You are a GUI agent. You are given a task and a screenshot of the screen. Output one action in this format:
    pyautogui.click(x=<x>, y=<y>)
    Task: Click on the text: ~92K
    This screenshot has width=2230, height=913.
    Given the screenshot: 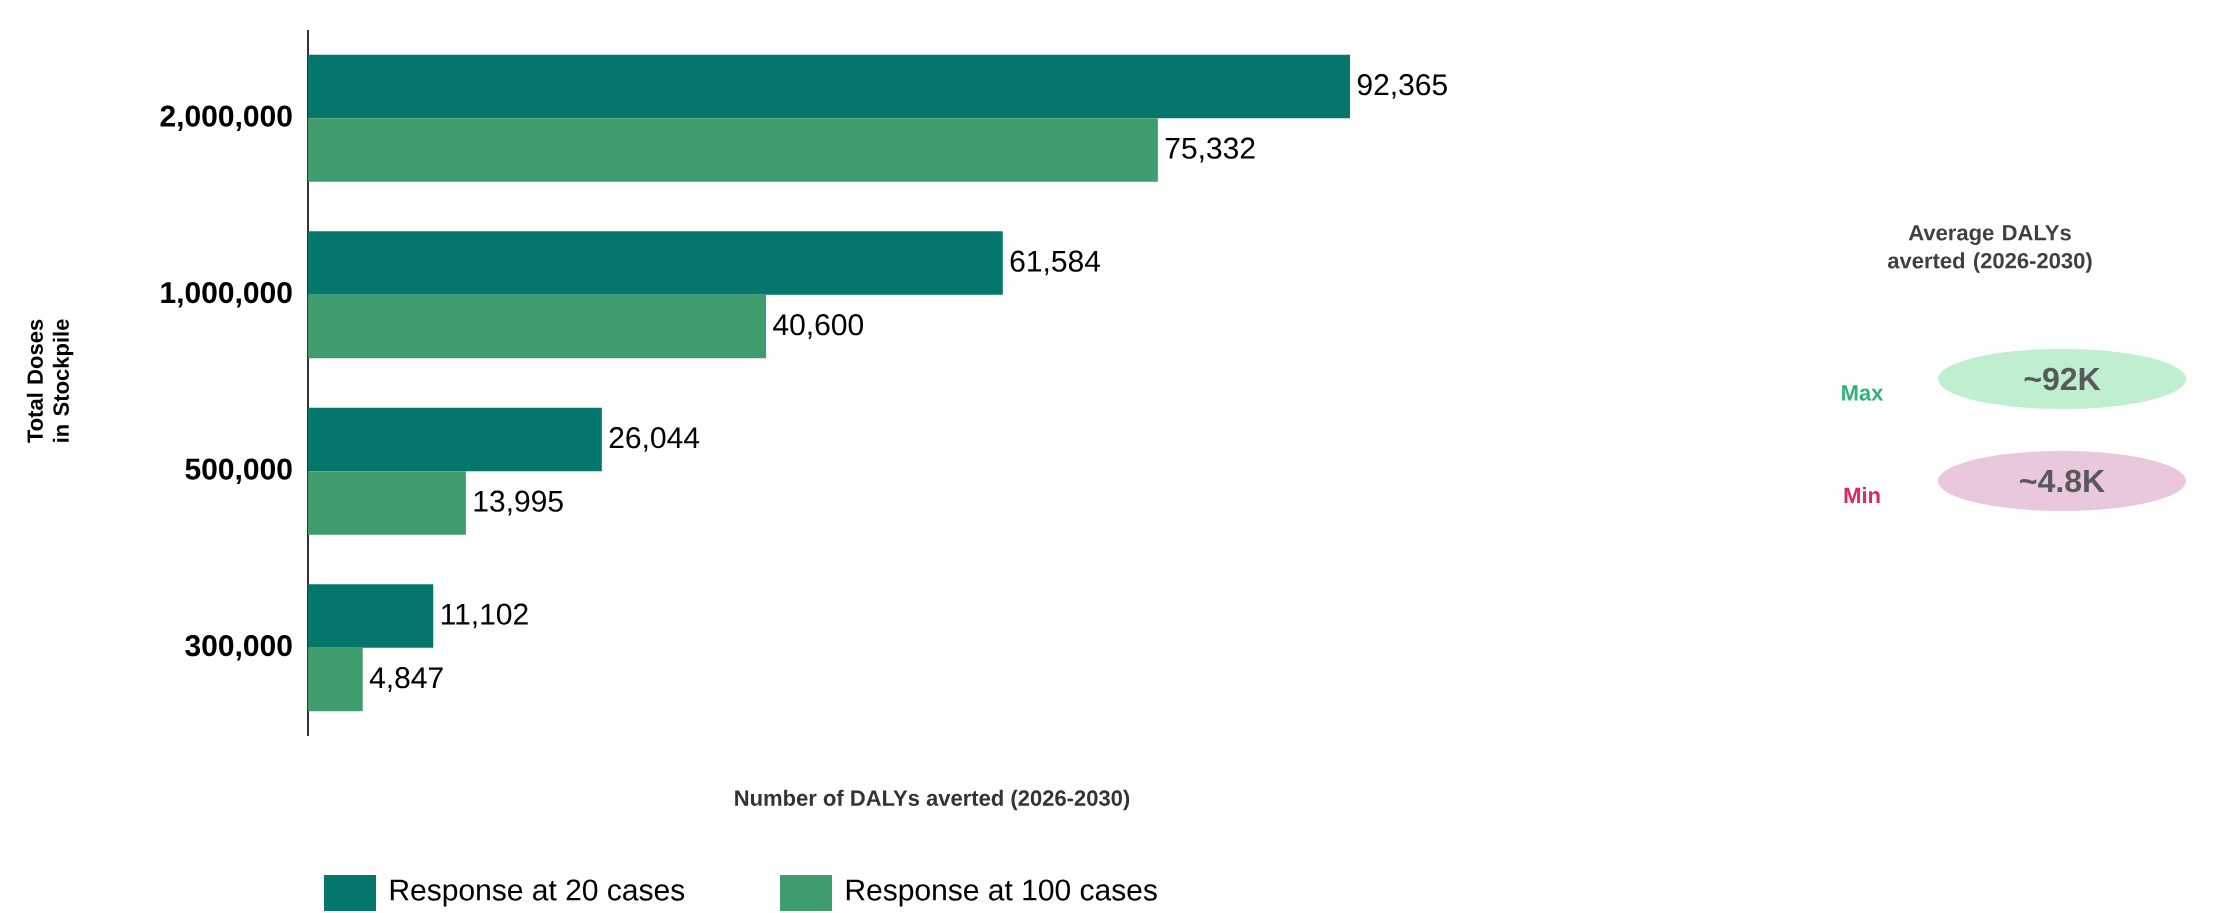 What is the action you would take?
    pyautogui.click(x=2062, y=379)
    